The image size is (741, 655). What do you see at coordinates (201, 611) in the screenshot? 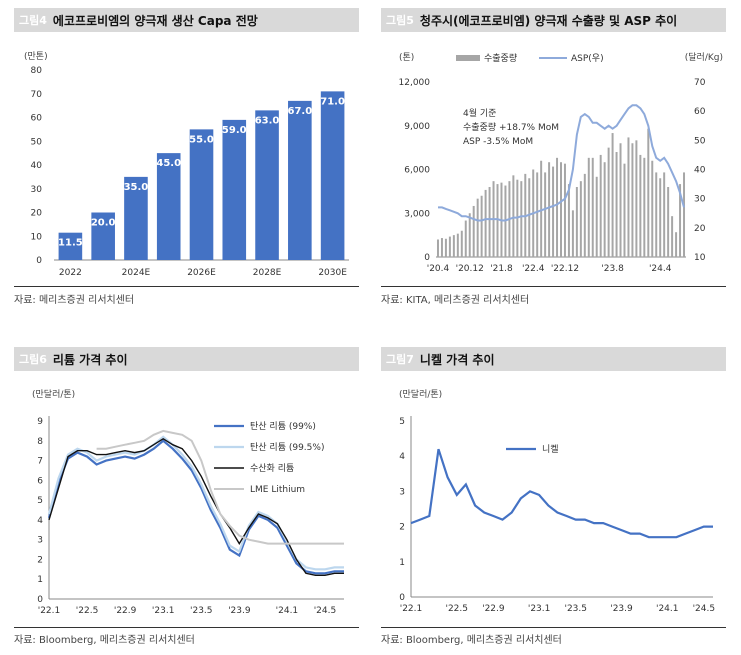
I see `x-tick-label: '23.5` at bounding box center [201, 611].